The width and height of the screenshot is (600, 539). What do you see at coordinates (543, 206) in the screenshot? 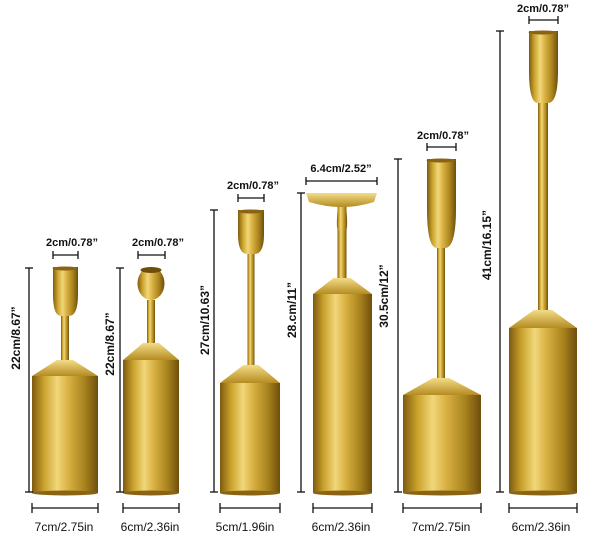
I see `holder-6-stem` at bounding box center [543, 206].